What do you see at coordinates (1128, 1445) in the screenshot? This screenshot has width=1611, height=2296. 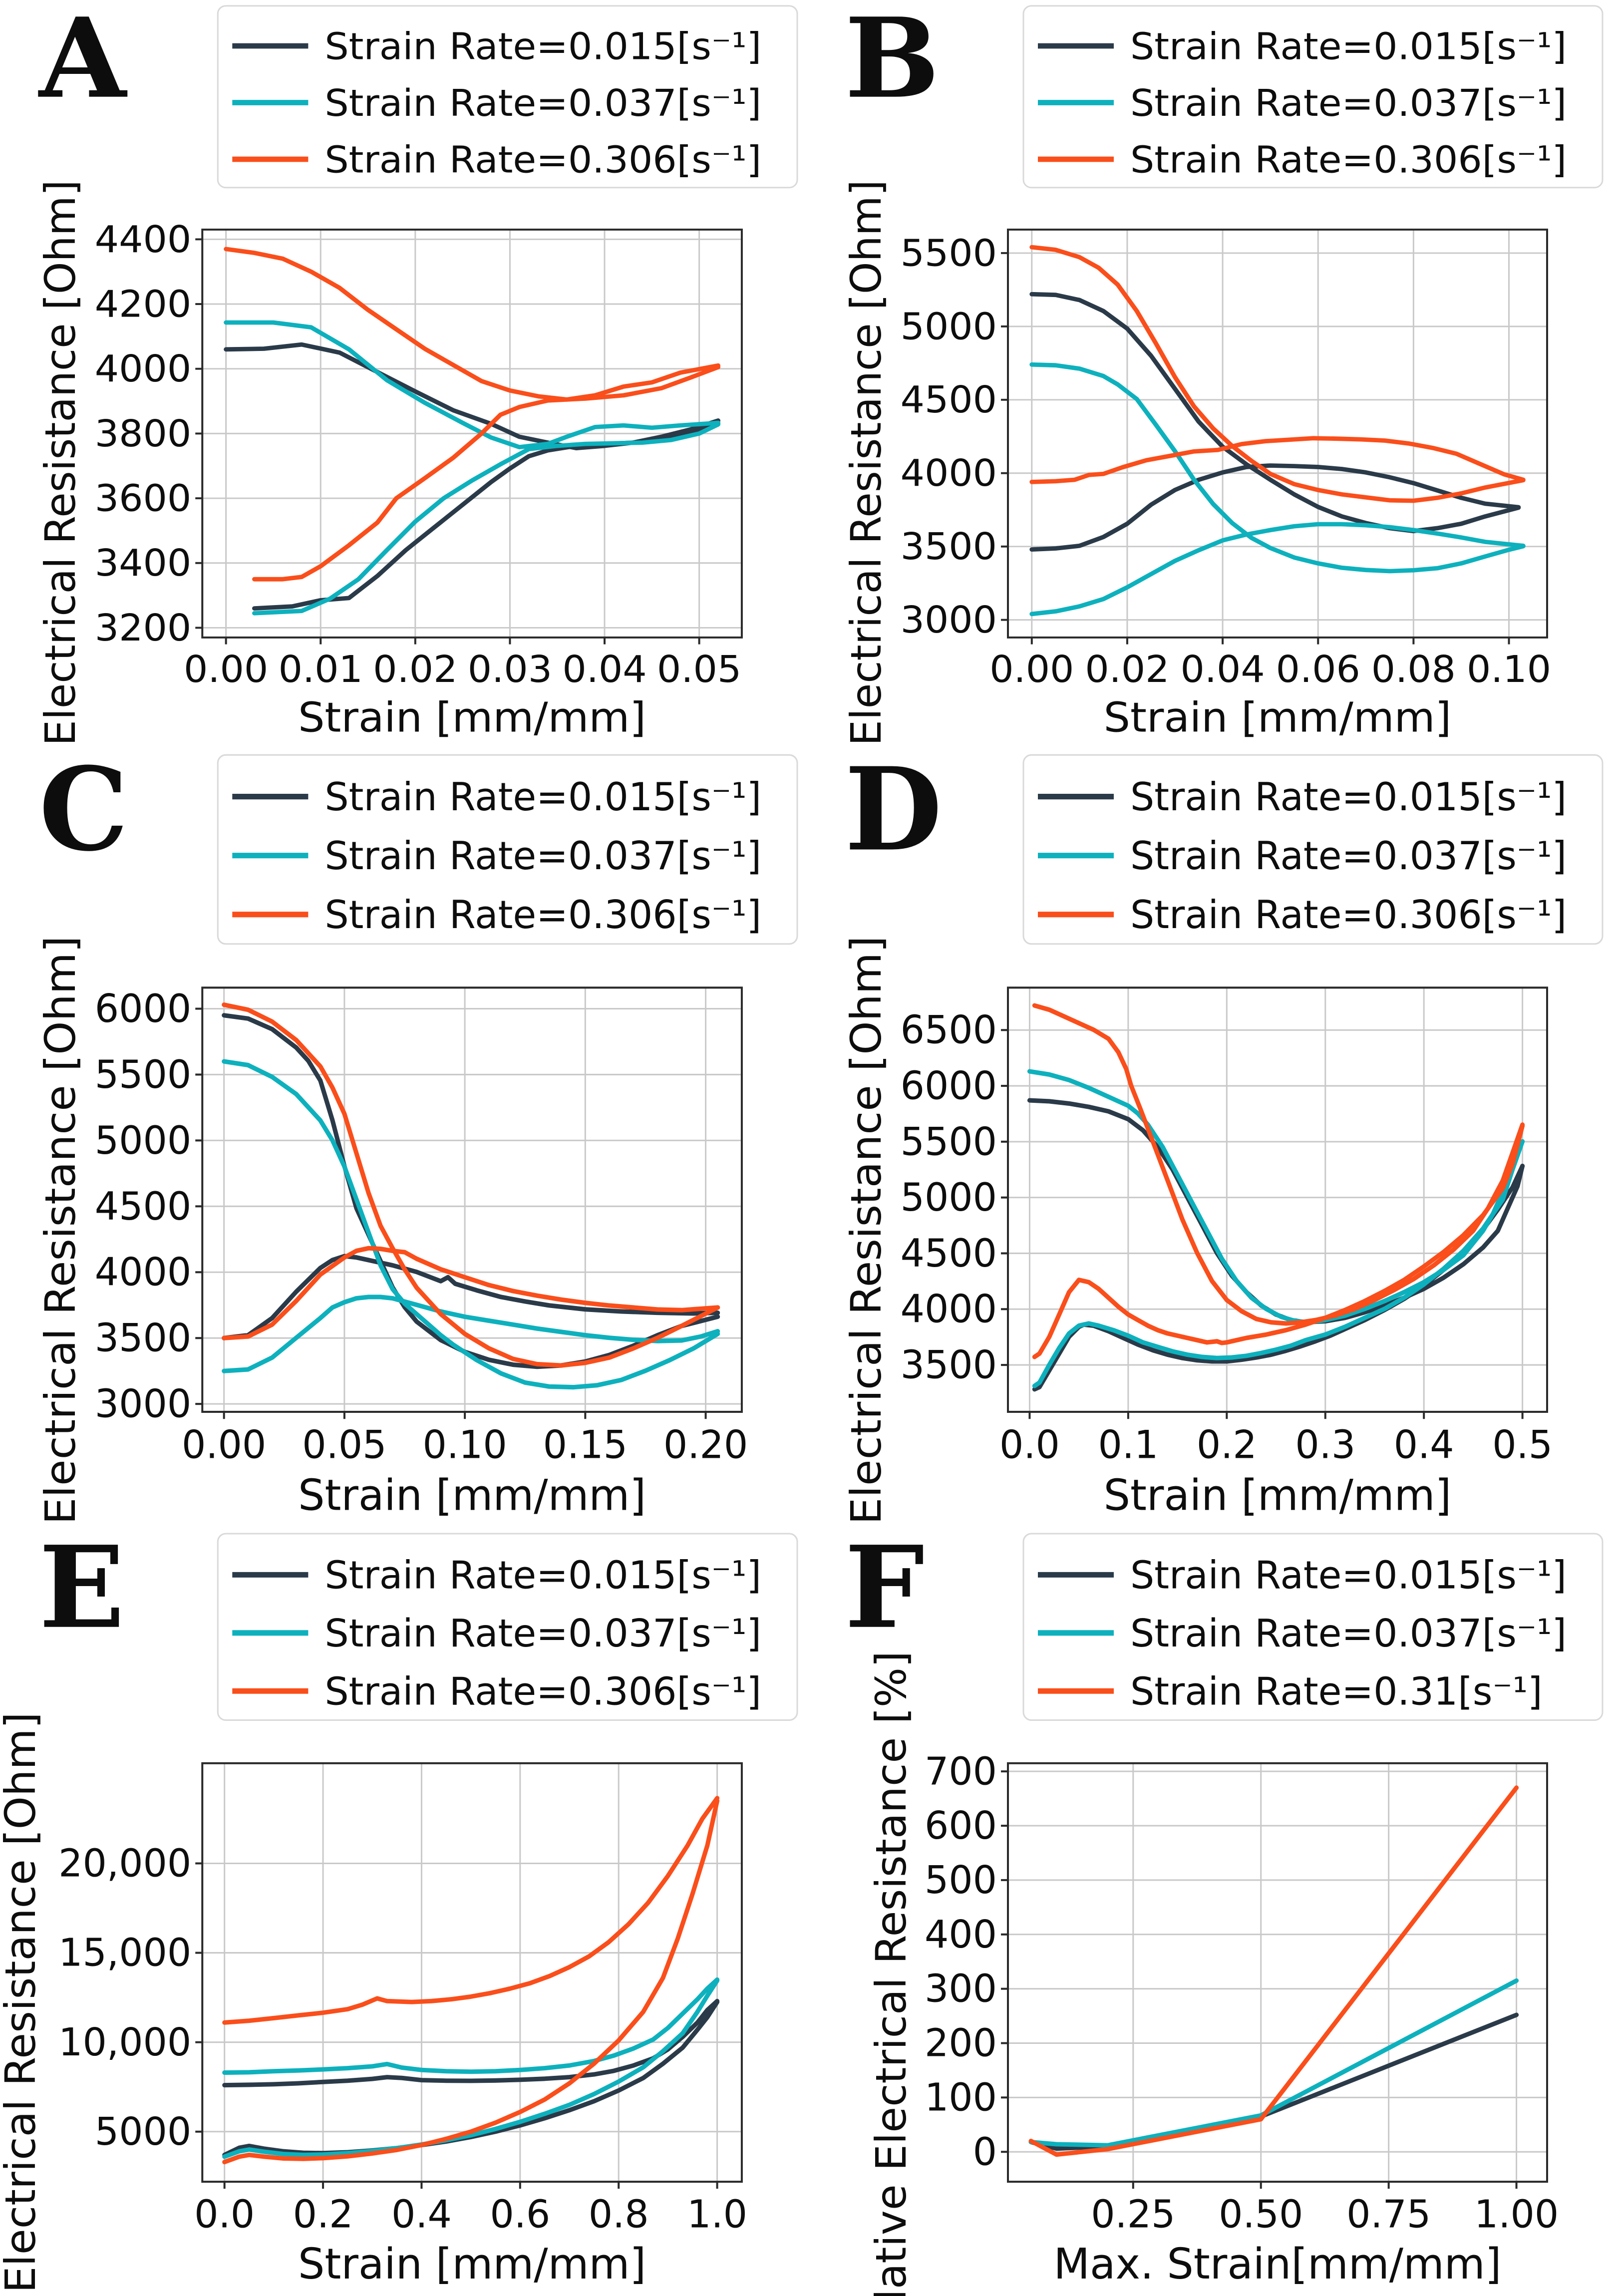 I see `x-tick-label: 0.1` at bounding box center [1128, 1445].